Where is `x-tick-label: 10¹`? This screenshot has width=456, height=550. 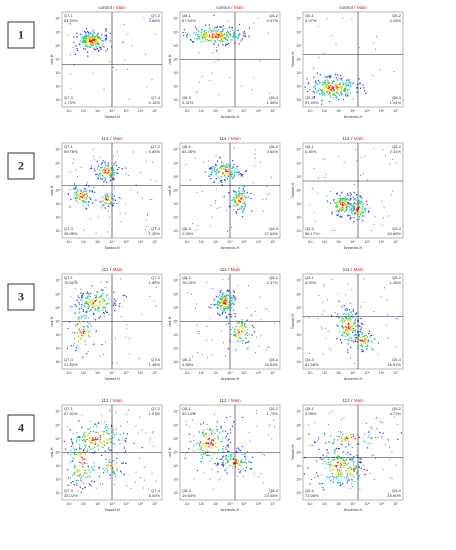
x-tick-label: 10¹ is located at coordinates (311, 242).